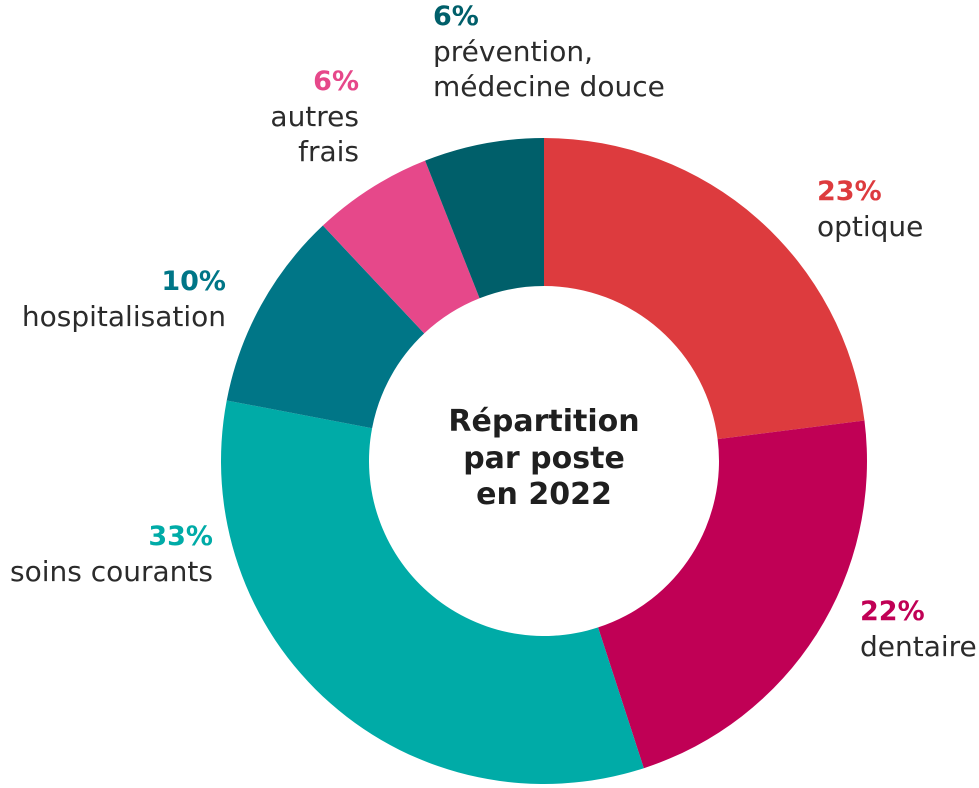  I want to click on label-dentaire: 22% dentaire, so click(918, 629).